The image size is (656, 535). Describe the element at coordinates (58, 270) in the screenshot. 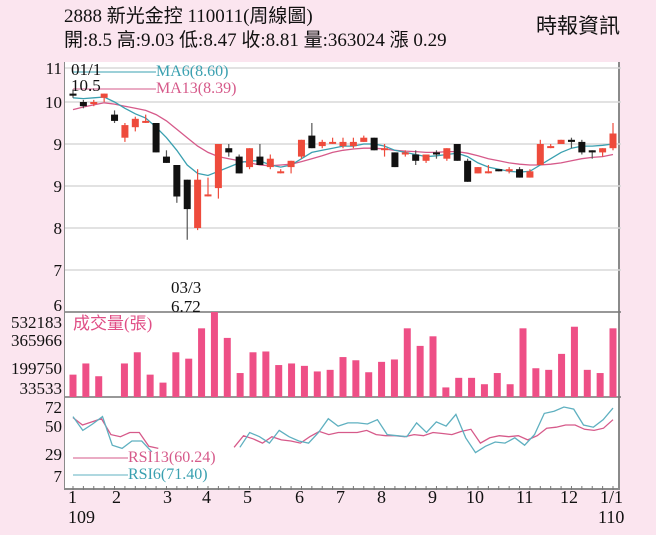

I see `price-axis-label: 7` at that location.